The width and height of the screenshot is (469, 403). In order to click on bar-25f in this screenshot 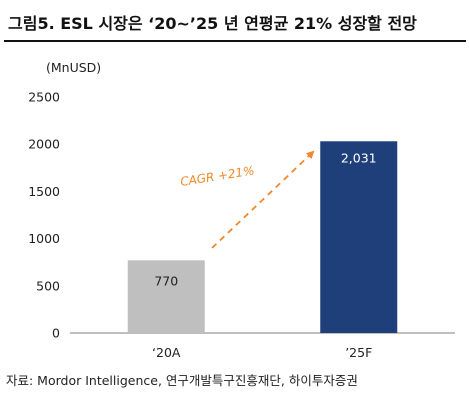, I will do `click(359, 237)`.